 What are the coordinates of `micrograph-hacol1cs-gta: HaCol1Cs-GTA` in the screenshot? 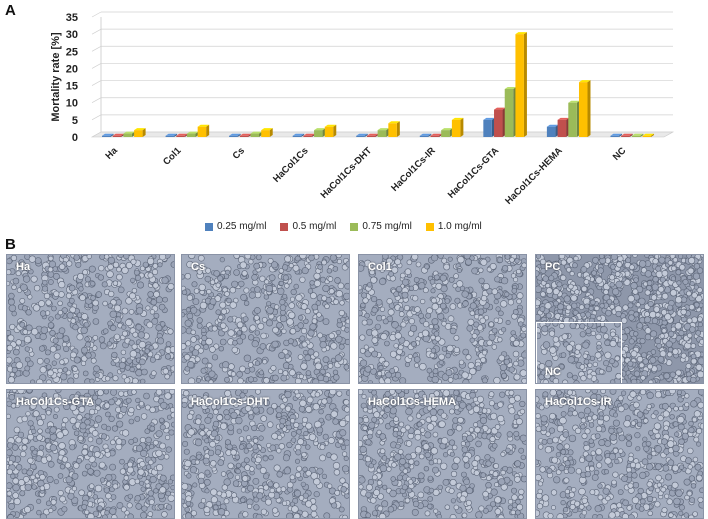 It's located at (90, 454).